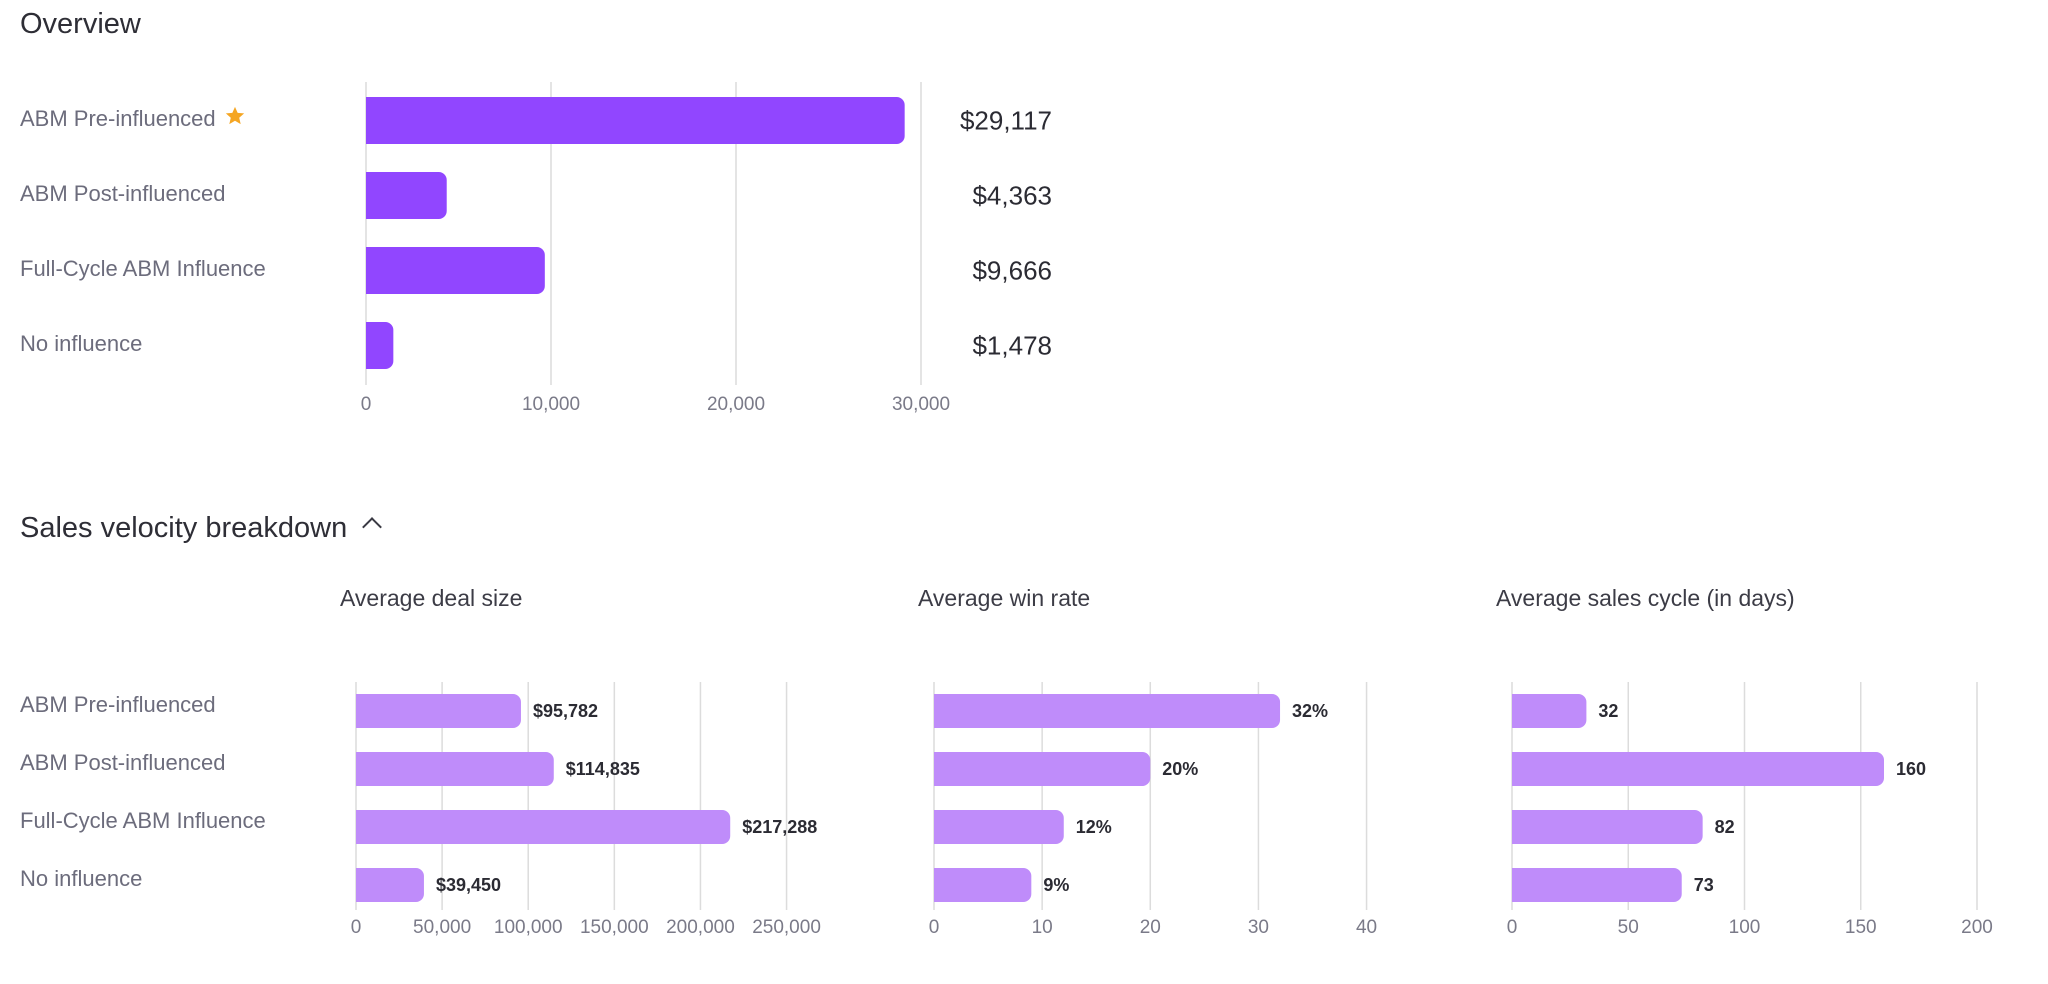 This screenshot has width=2048, height=984. What do you see at coordinates (442, 927) in the screenshot?
I see `x-tick-label: 50,000` at bounding box center [442, 927].